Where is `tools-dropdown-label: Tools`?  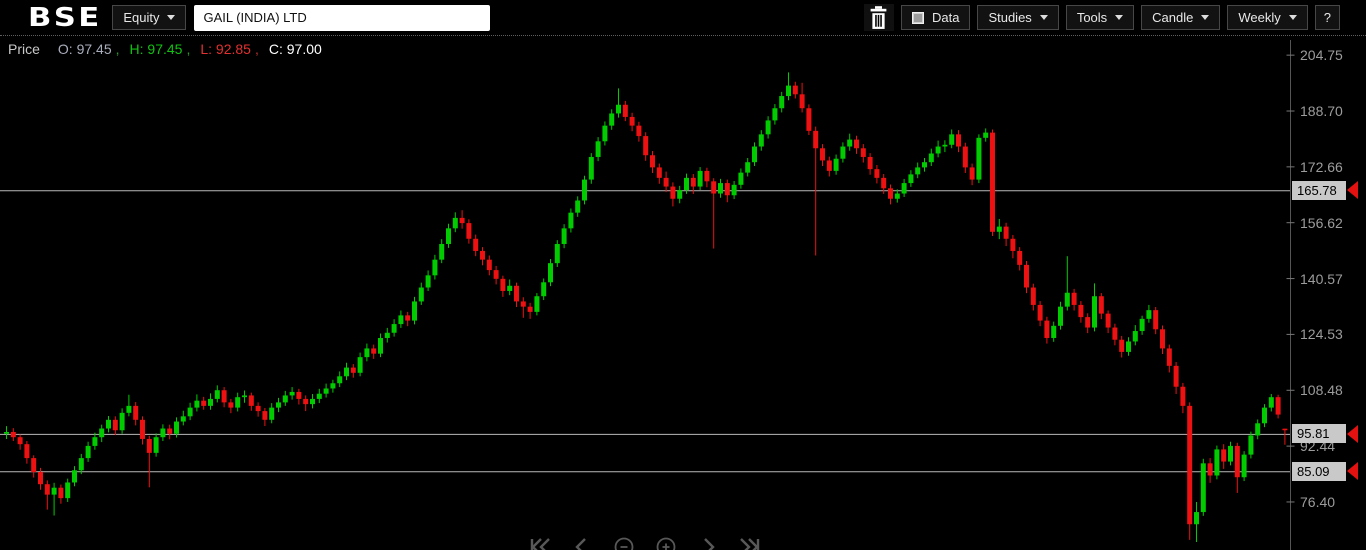
tools-dropdown-label: Tools is located at coordinates (1092, 17).